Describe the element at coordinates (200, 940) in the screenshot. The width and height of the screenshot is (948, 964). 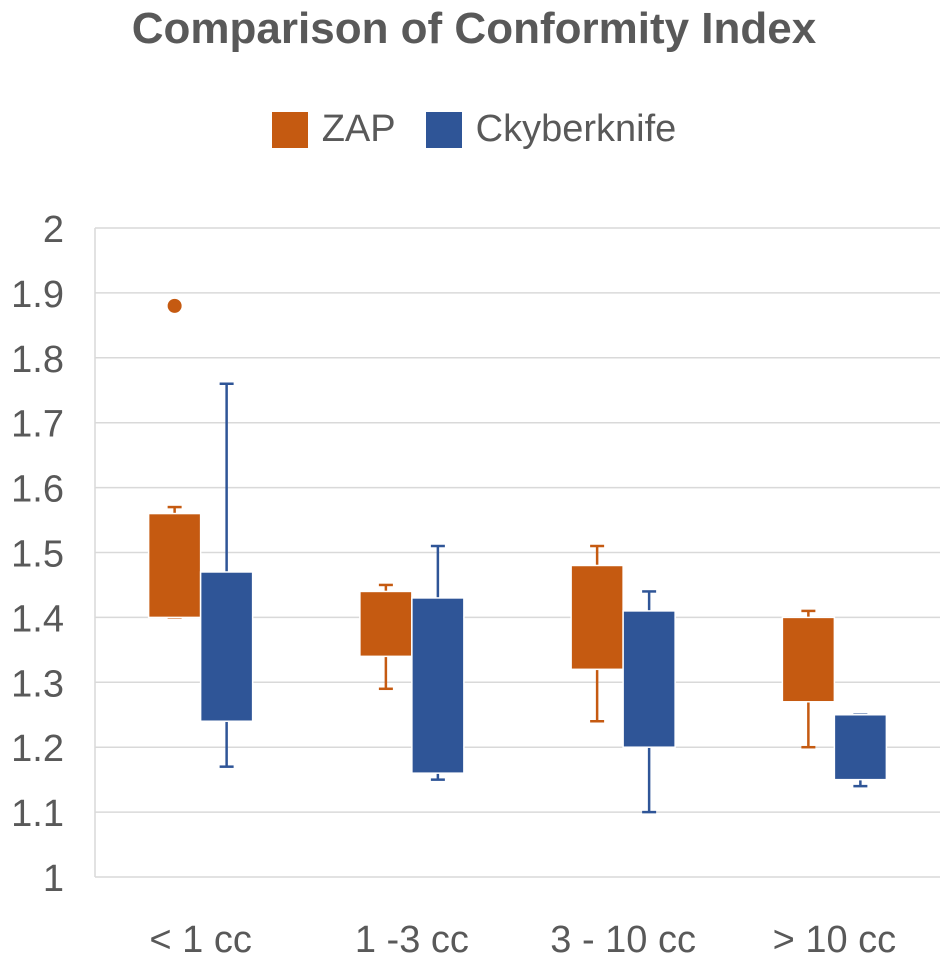
I see `x-tick-label: < 1 cc` at that location.